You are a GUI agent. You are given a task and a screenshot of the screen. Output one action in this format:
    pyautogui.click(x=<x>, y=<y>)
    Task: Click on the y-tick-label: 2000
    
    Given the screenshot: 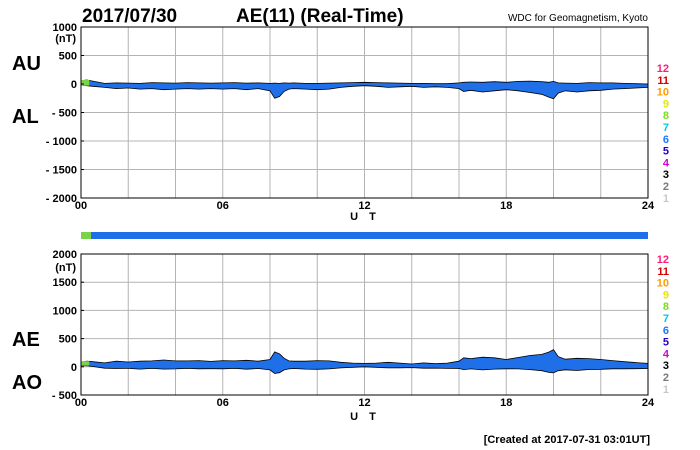 What is the action you would take?
    pyautogui.click(x=65, y=255)
    